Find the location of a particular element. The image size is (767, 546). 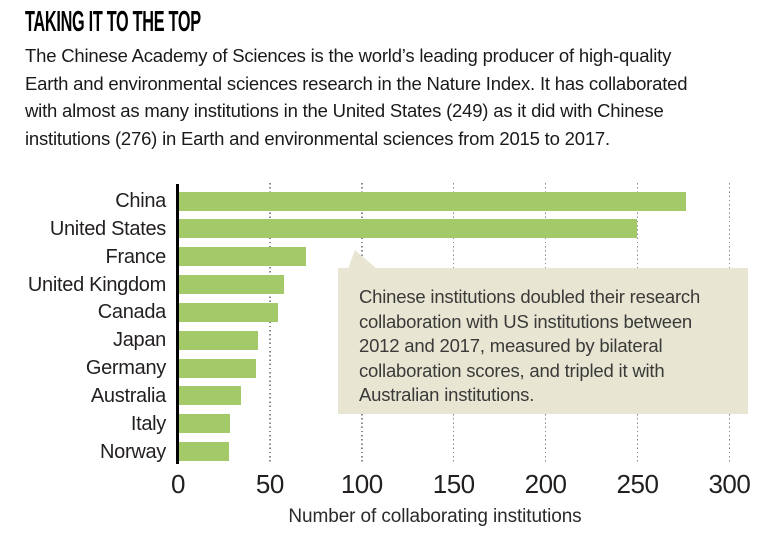

bar-germany is located at coordinates (218, 368).